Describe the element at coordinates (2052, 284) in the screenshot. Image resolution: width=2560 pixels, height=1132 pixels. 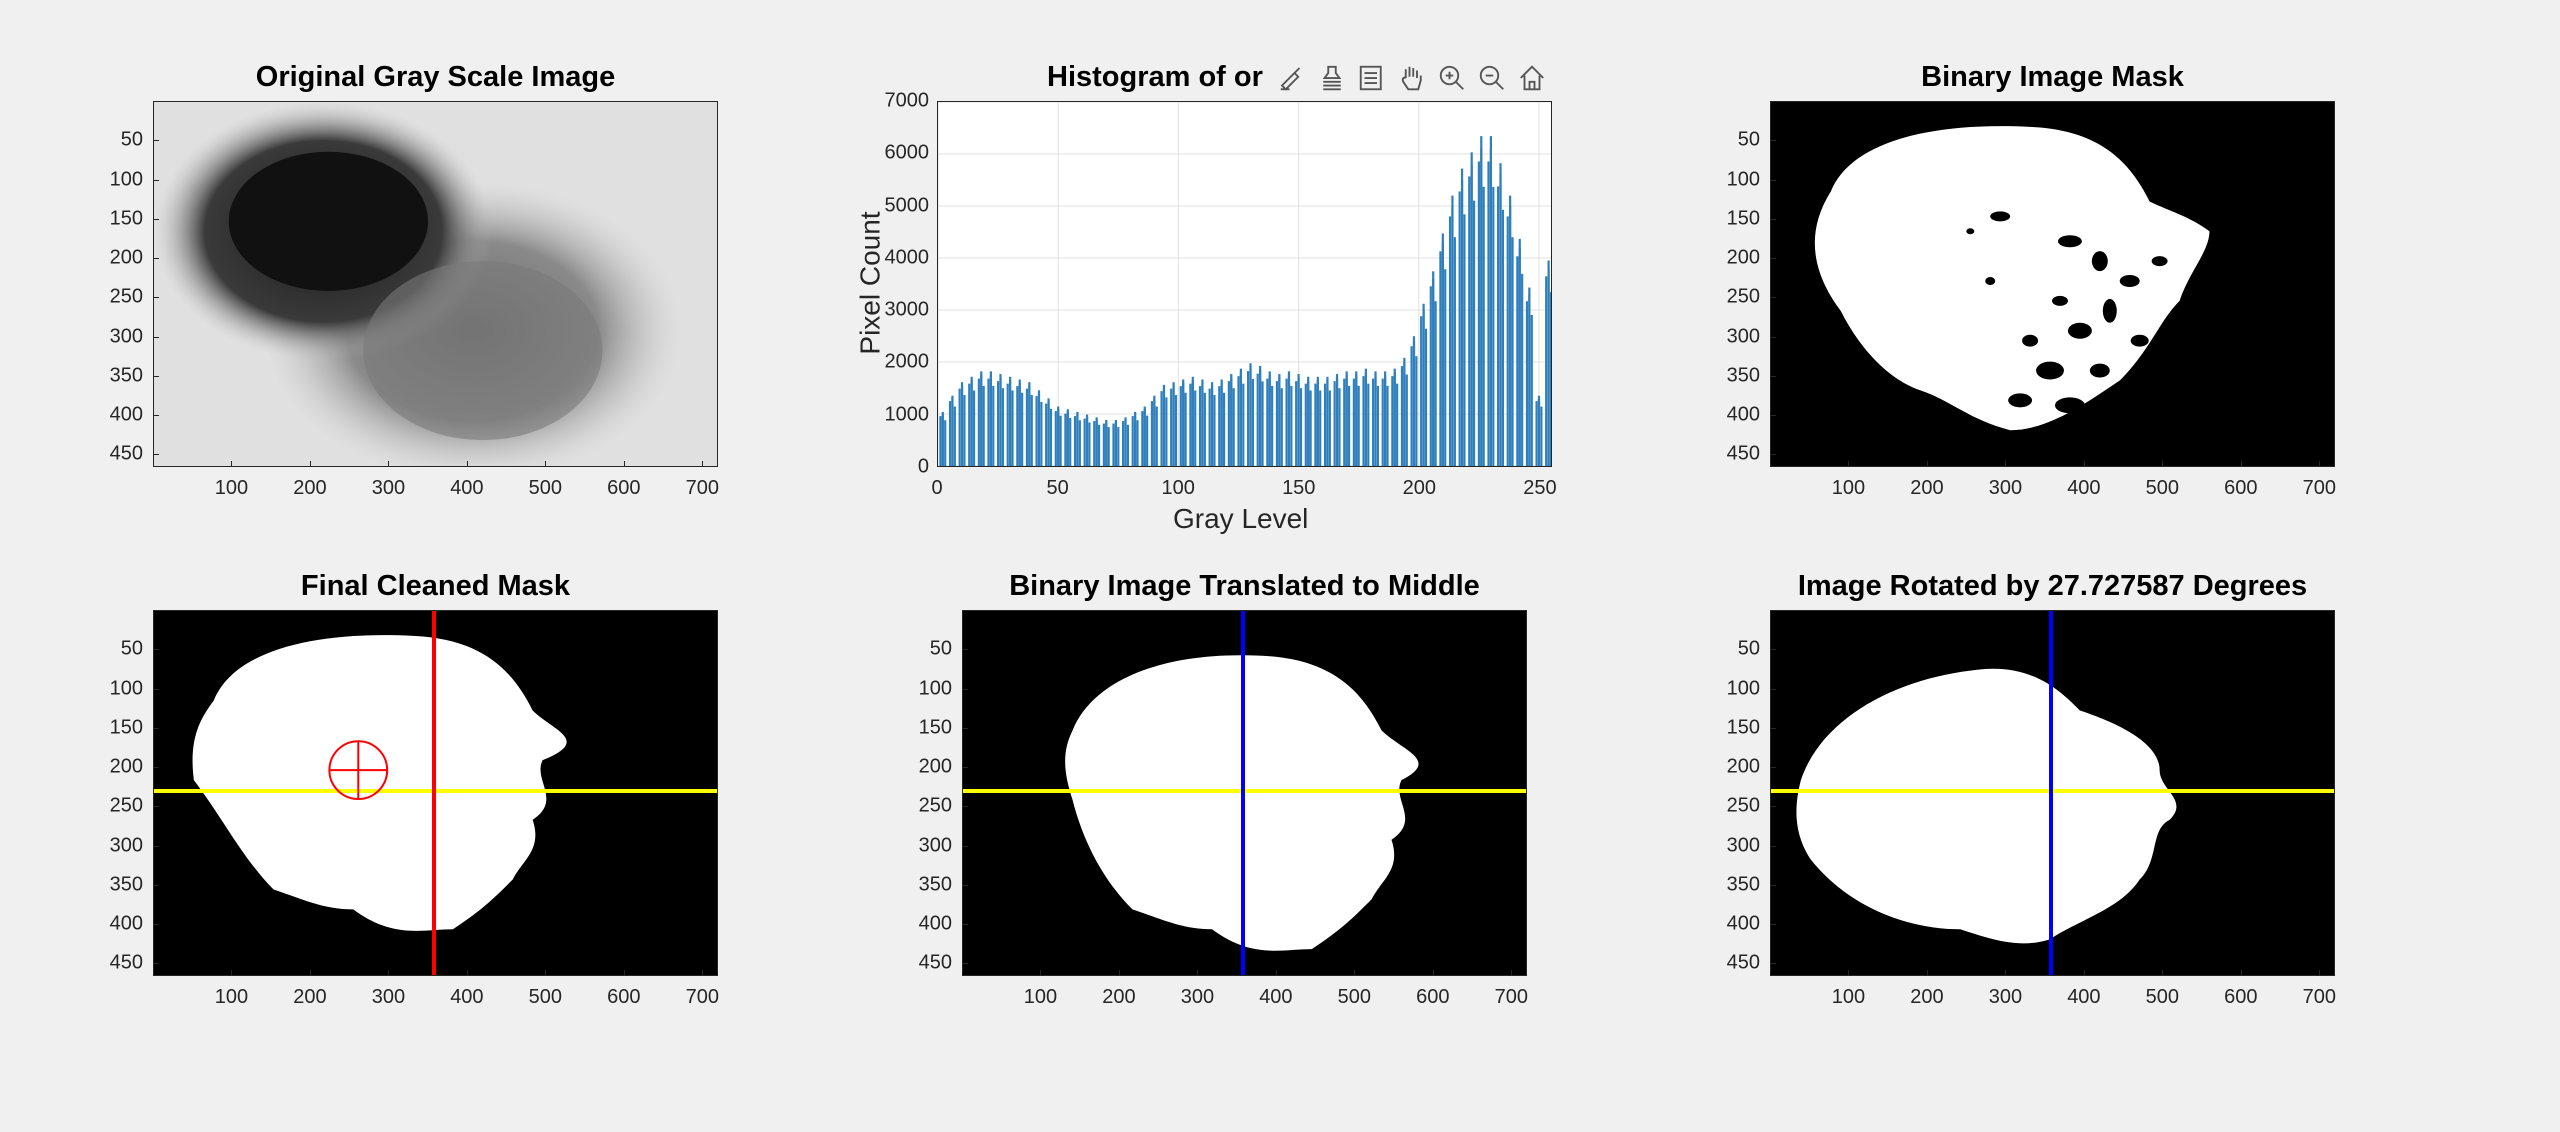
I see `binary-mask-axes` at that location.